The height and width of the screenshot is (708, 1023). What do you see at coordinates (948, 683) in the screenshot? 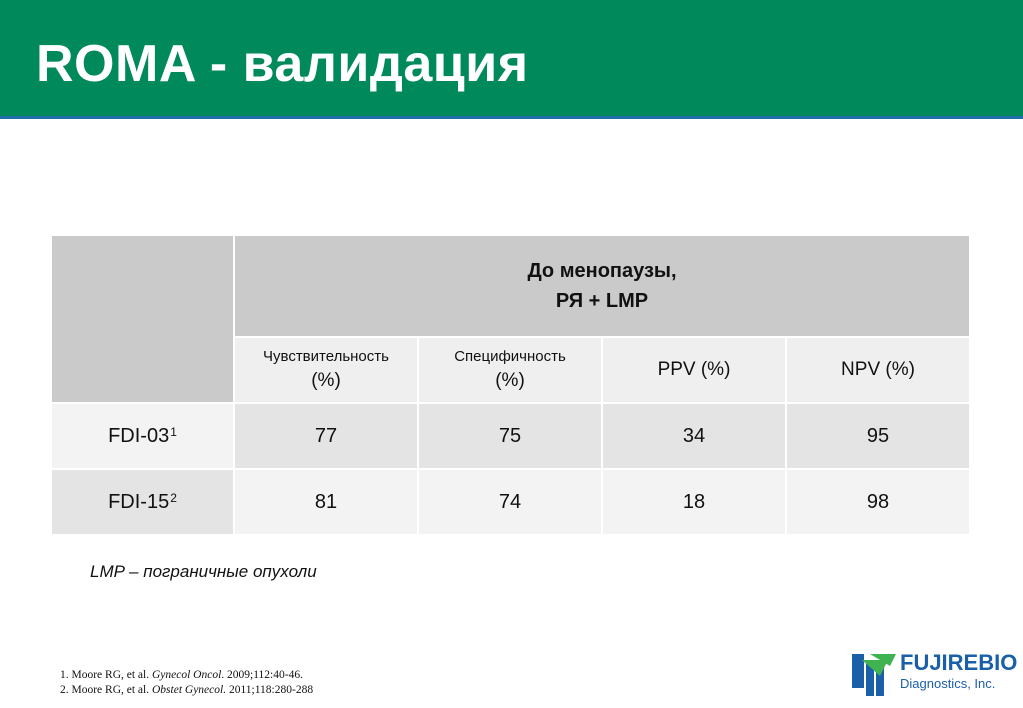
I see `logo-subtitle: Diagnostics, Inc.` at bounding box center [948, 683].